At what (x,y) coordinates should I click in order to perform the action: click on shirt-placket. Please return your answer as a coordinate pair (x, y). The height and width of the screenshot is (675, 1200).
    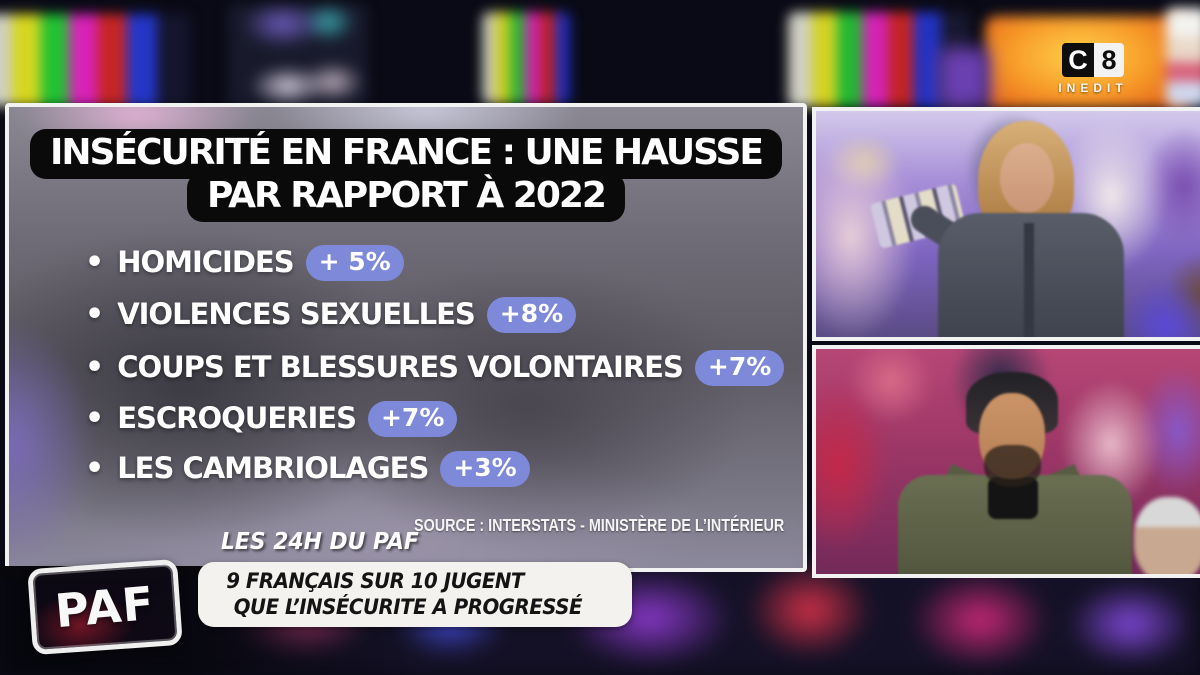
    Looking at the image, I should click on (1029, 280).